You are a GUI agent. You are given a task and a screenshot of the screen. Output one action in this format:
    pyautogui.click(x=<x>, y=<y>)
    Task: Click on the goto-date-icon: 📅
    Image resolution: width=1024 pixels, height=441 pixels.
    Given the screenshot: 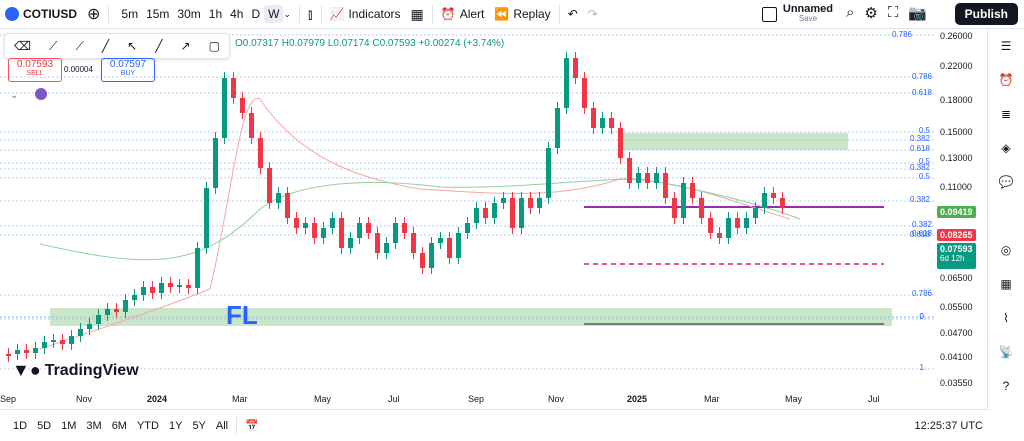 What is the action you would take?
    pyautogui.click(x=252, y=426)
    